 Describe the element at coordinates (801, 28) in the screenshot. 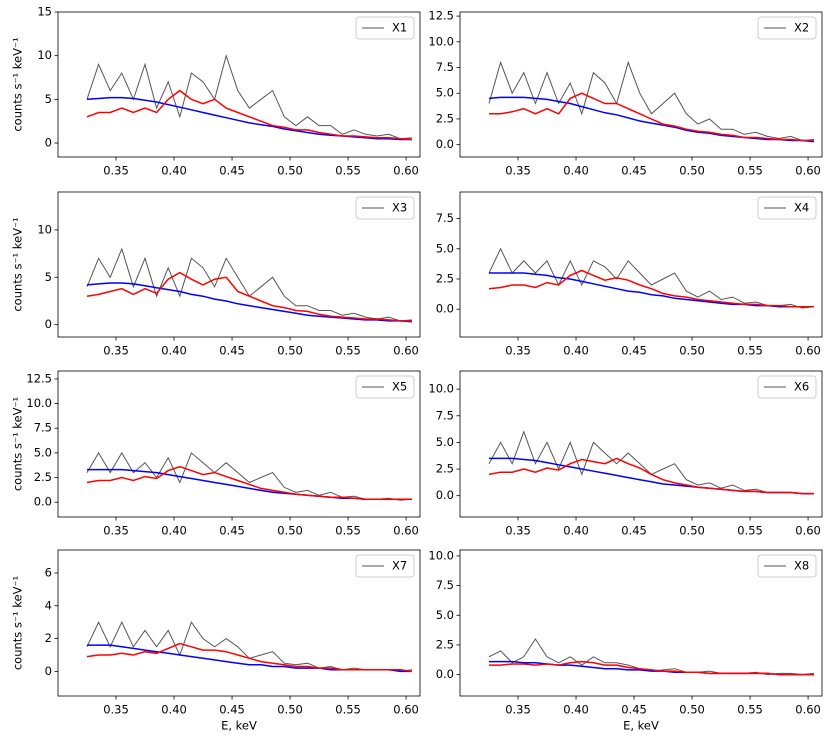

I see `legend-label: X2` at that location.